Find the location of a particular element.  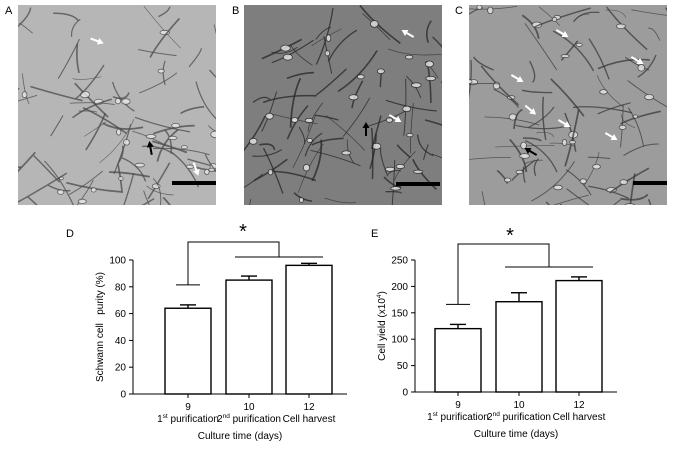

black-arrow-icon is located at coordinates (531, 151).